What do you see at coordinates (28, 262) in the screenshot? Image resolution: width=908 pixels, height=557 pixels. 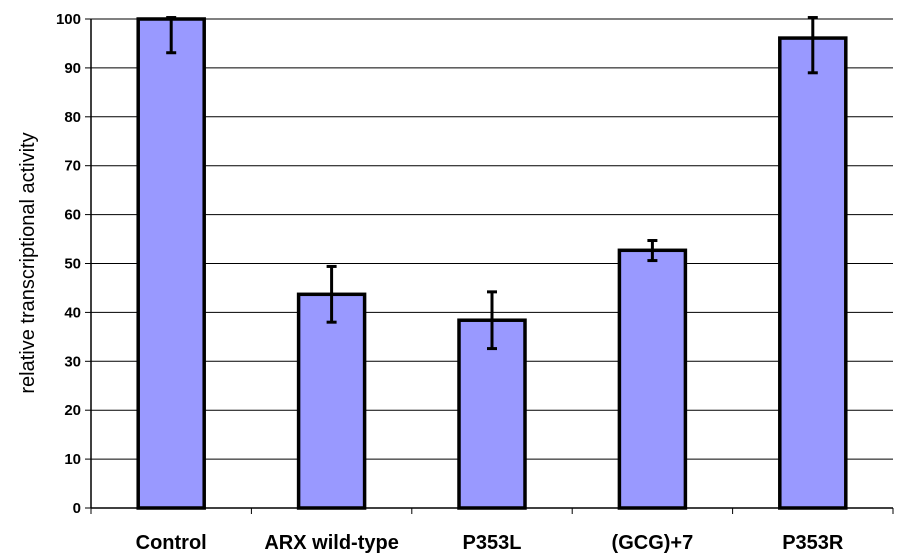 I see `y-axis-label: relative transcriptional activity` at bounding box center [28, 262].